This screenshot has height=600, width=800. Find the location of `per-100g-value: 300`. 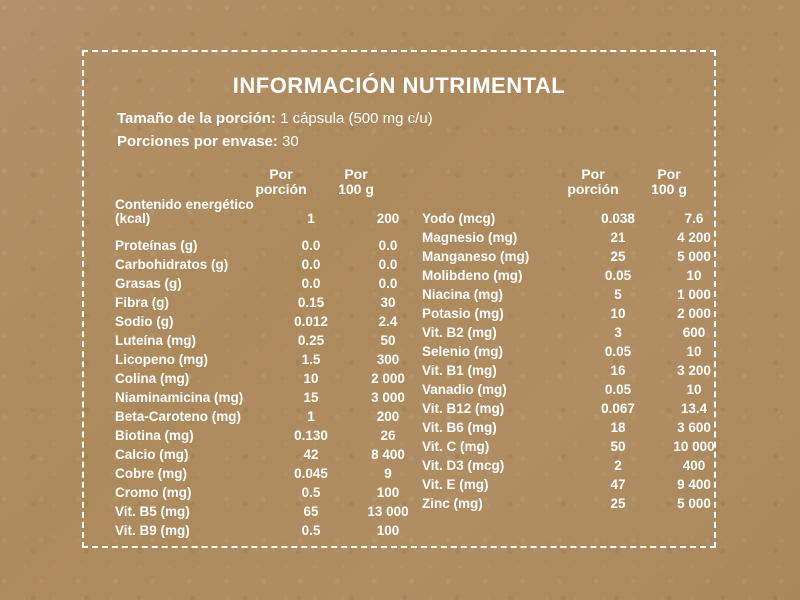

per-100g-value: 300 is located at coordinates (388, 359).